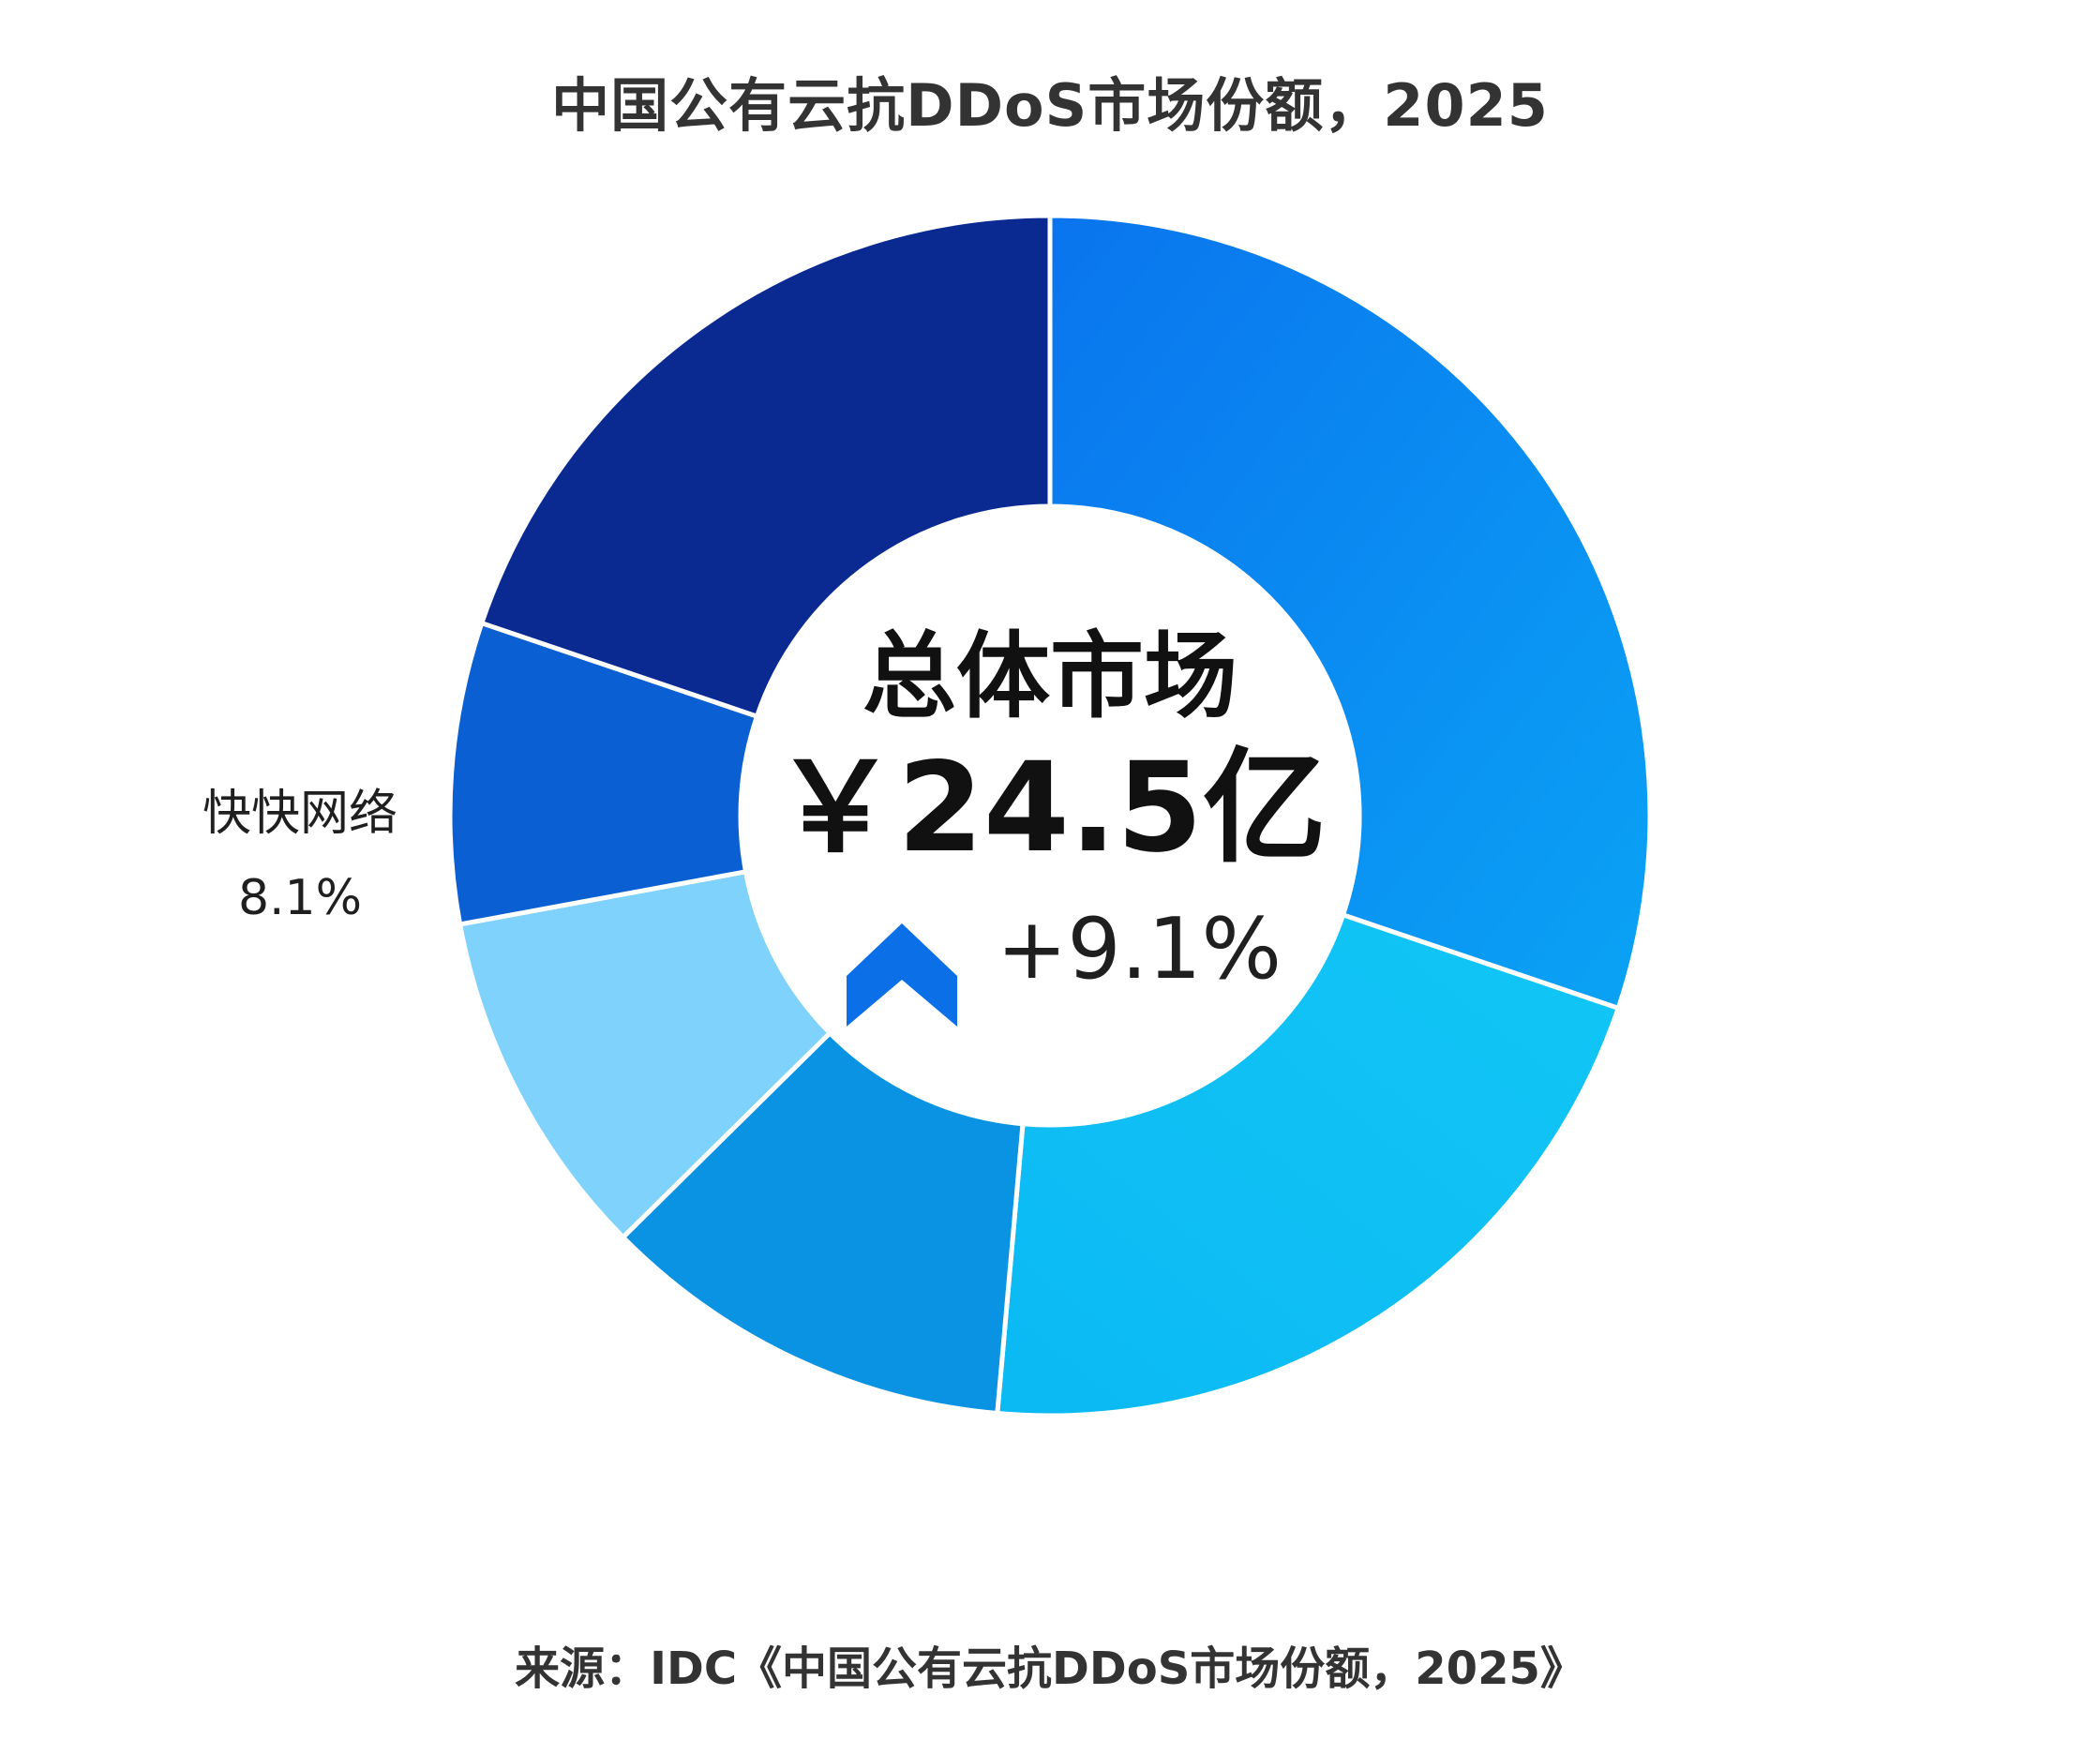  What do you see at coordinates (1050, 1668) in the screenshot?
I see `source-note: 来源：IDC《中国公有云抗DDoS市场份额，2025》` at bounding box center [1050, 1668].